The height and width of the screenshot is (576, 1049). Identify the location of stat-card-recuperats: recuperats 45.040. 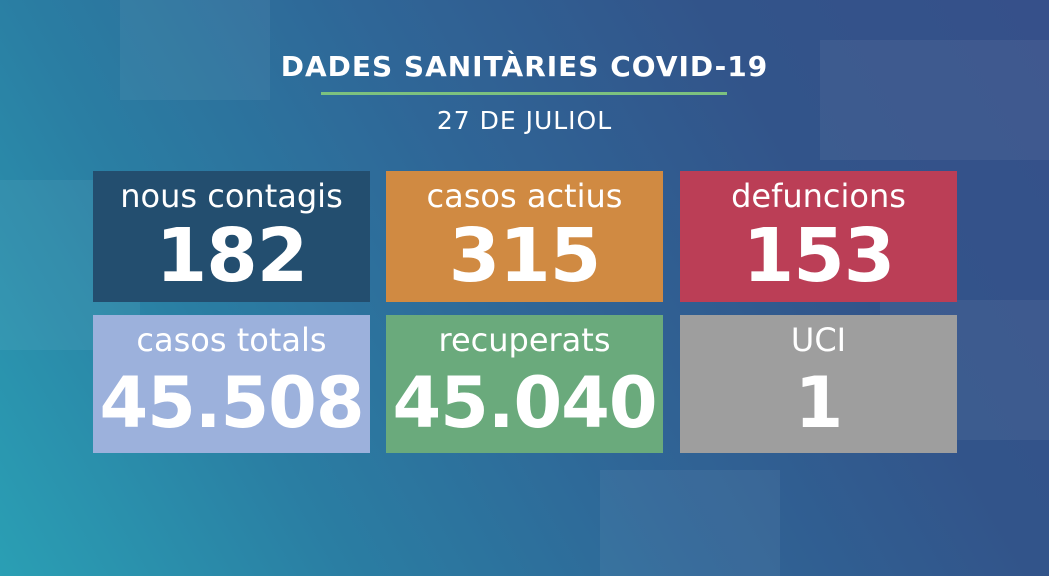
(524, 384).